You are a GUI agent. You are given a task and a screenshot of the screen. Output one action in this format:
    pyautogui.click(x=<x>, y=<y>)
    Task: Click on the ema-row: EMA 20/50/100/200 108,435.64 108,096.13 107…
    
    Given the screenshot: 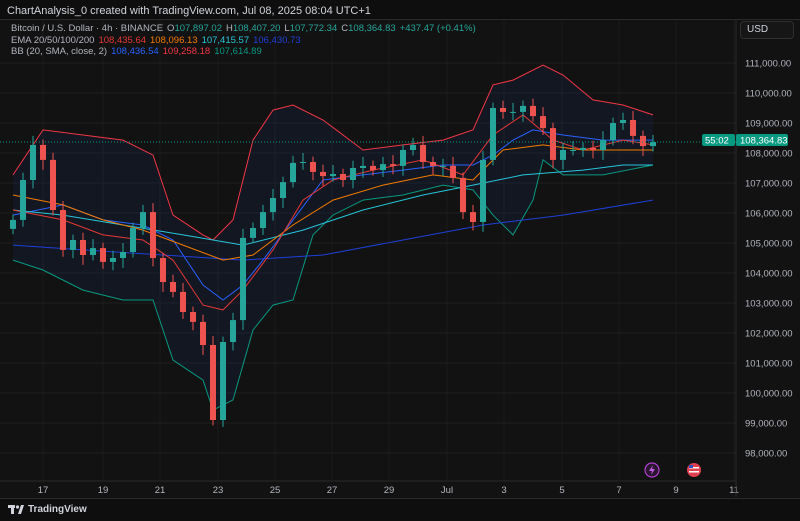 What is the action you would take?
    pyautogui.click(x=245, y=41)
    